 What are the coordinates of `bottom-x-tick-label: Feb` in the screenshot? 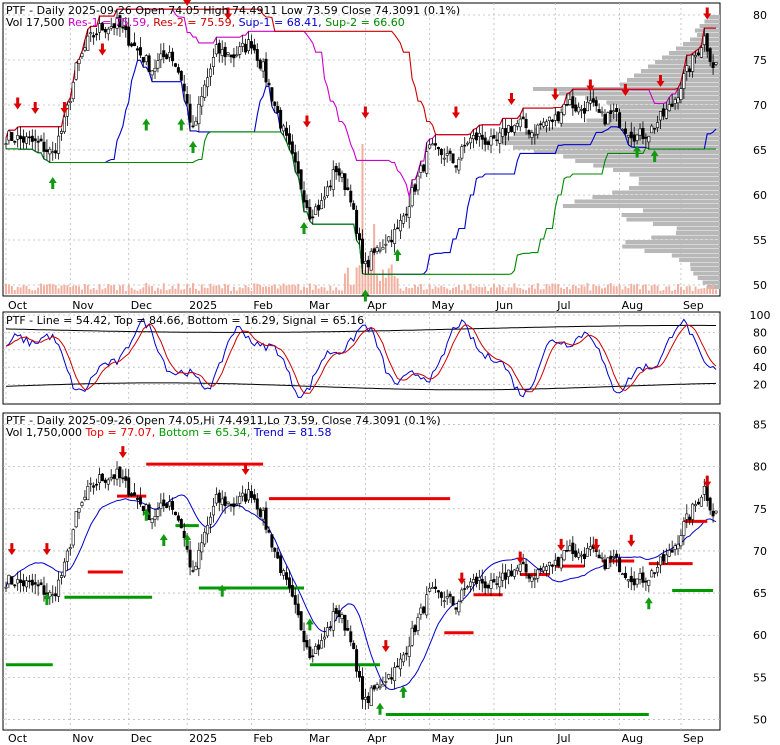 It's located at (262, 738).